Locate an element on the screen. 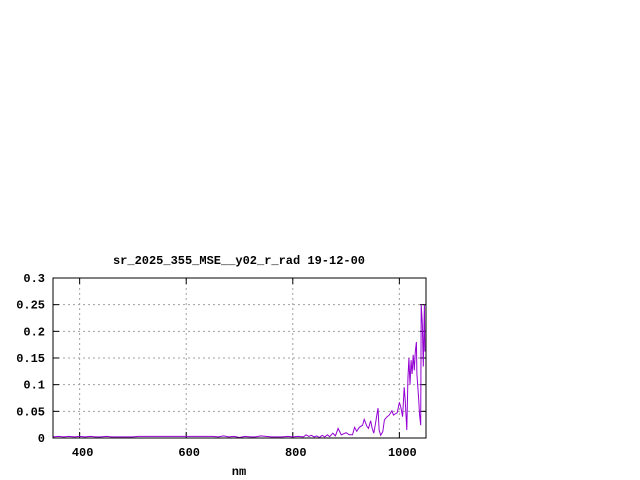 The image size is (640, 480). y-tick-label: 0.1 is located at coordinates (34, 386).